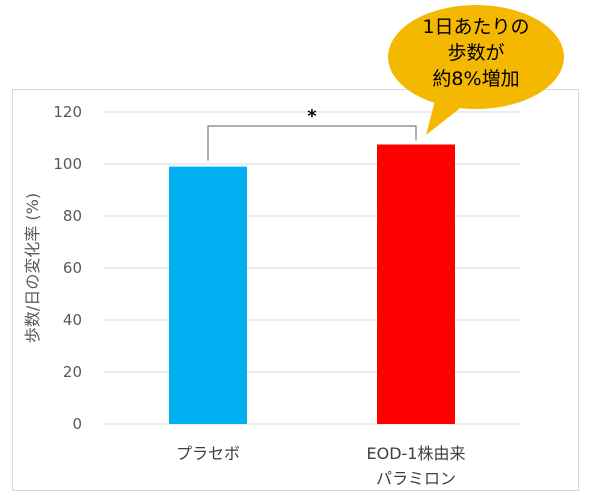  Describe the element at coordinates (312, 116) in the screenshot. I see `significance-star: *` at that location.